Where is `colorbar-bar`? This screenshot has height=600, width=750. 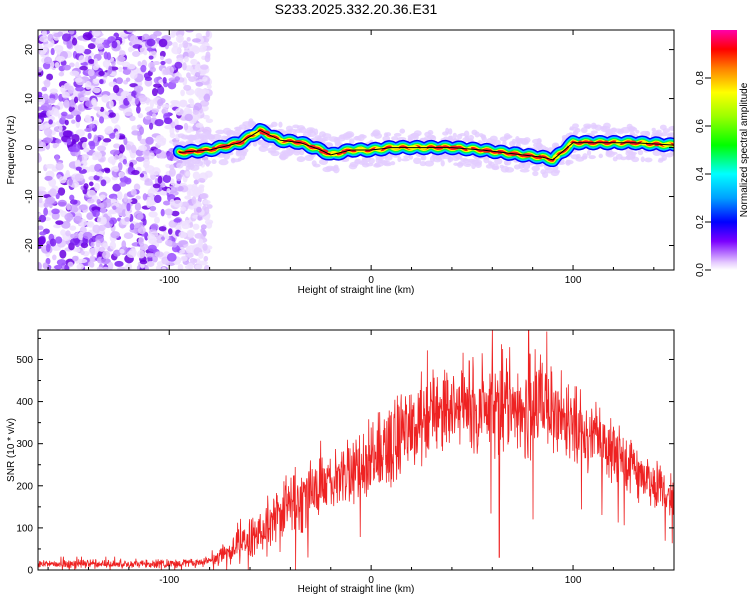
colorbar-bar is located at coordinates (724, 150).